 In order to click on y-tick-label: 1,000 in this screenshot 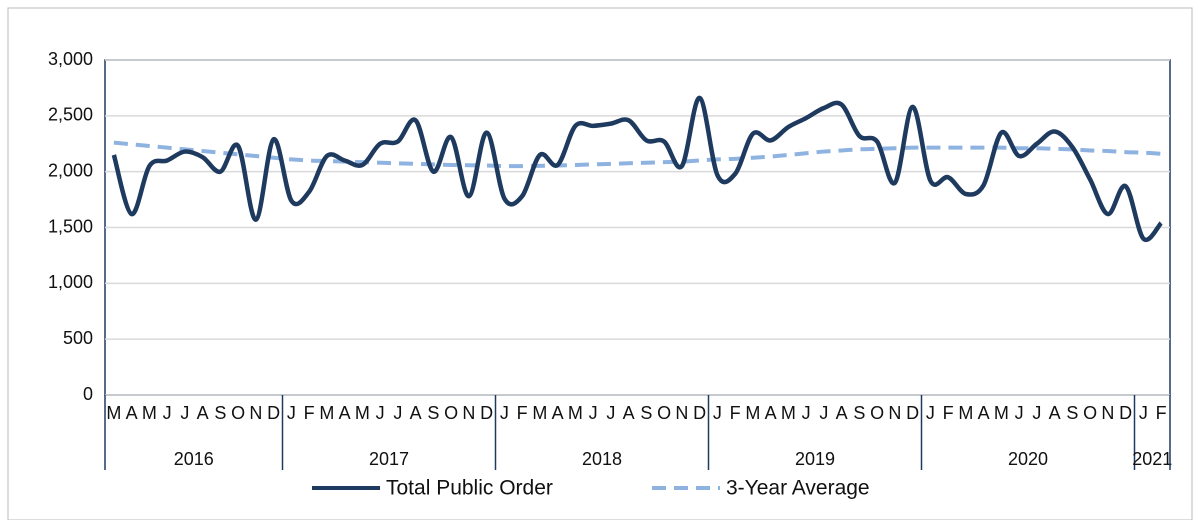, I will do `click(70, 282)`.